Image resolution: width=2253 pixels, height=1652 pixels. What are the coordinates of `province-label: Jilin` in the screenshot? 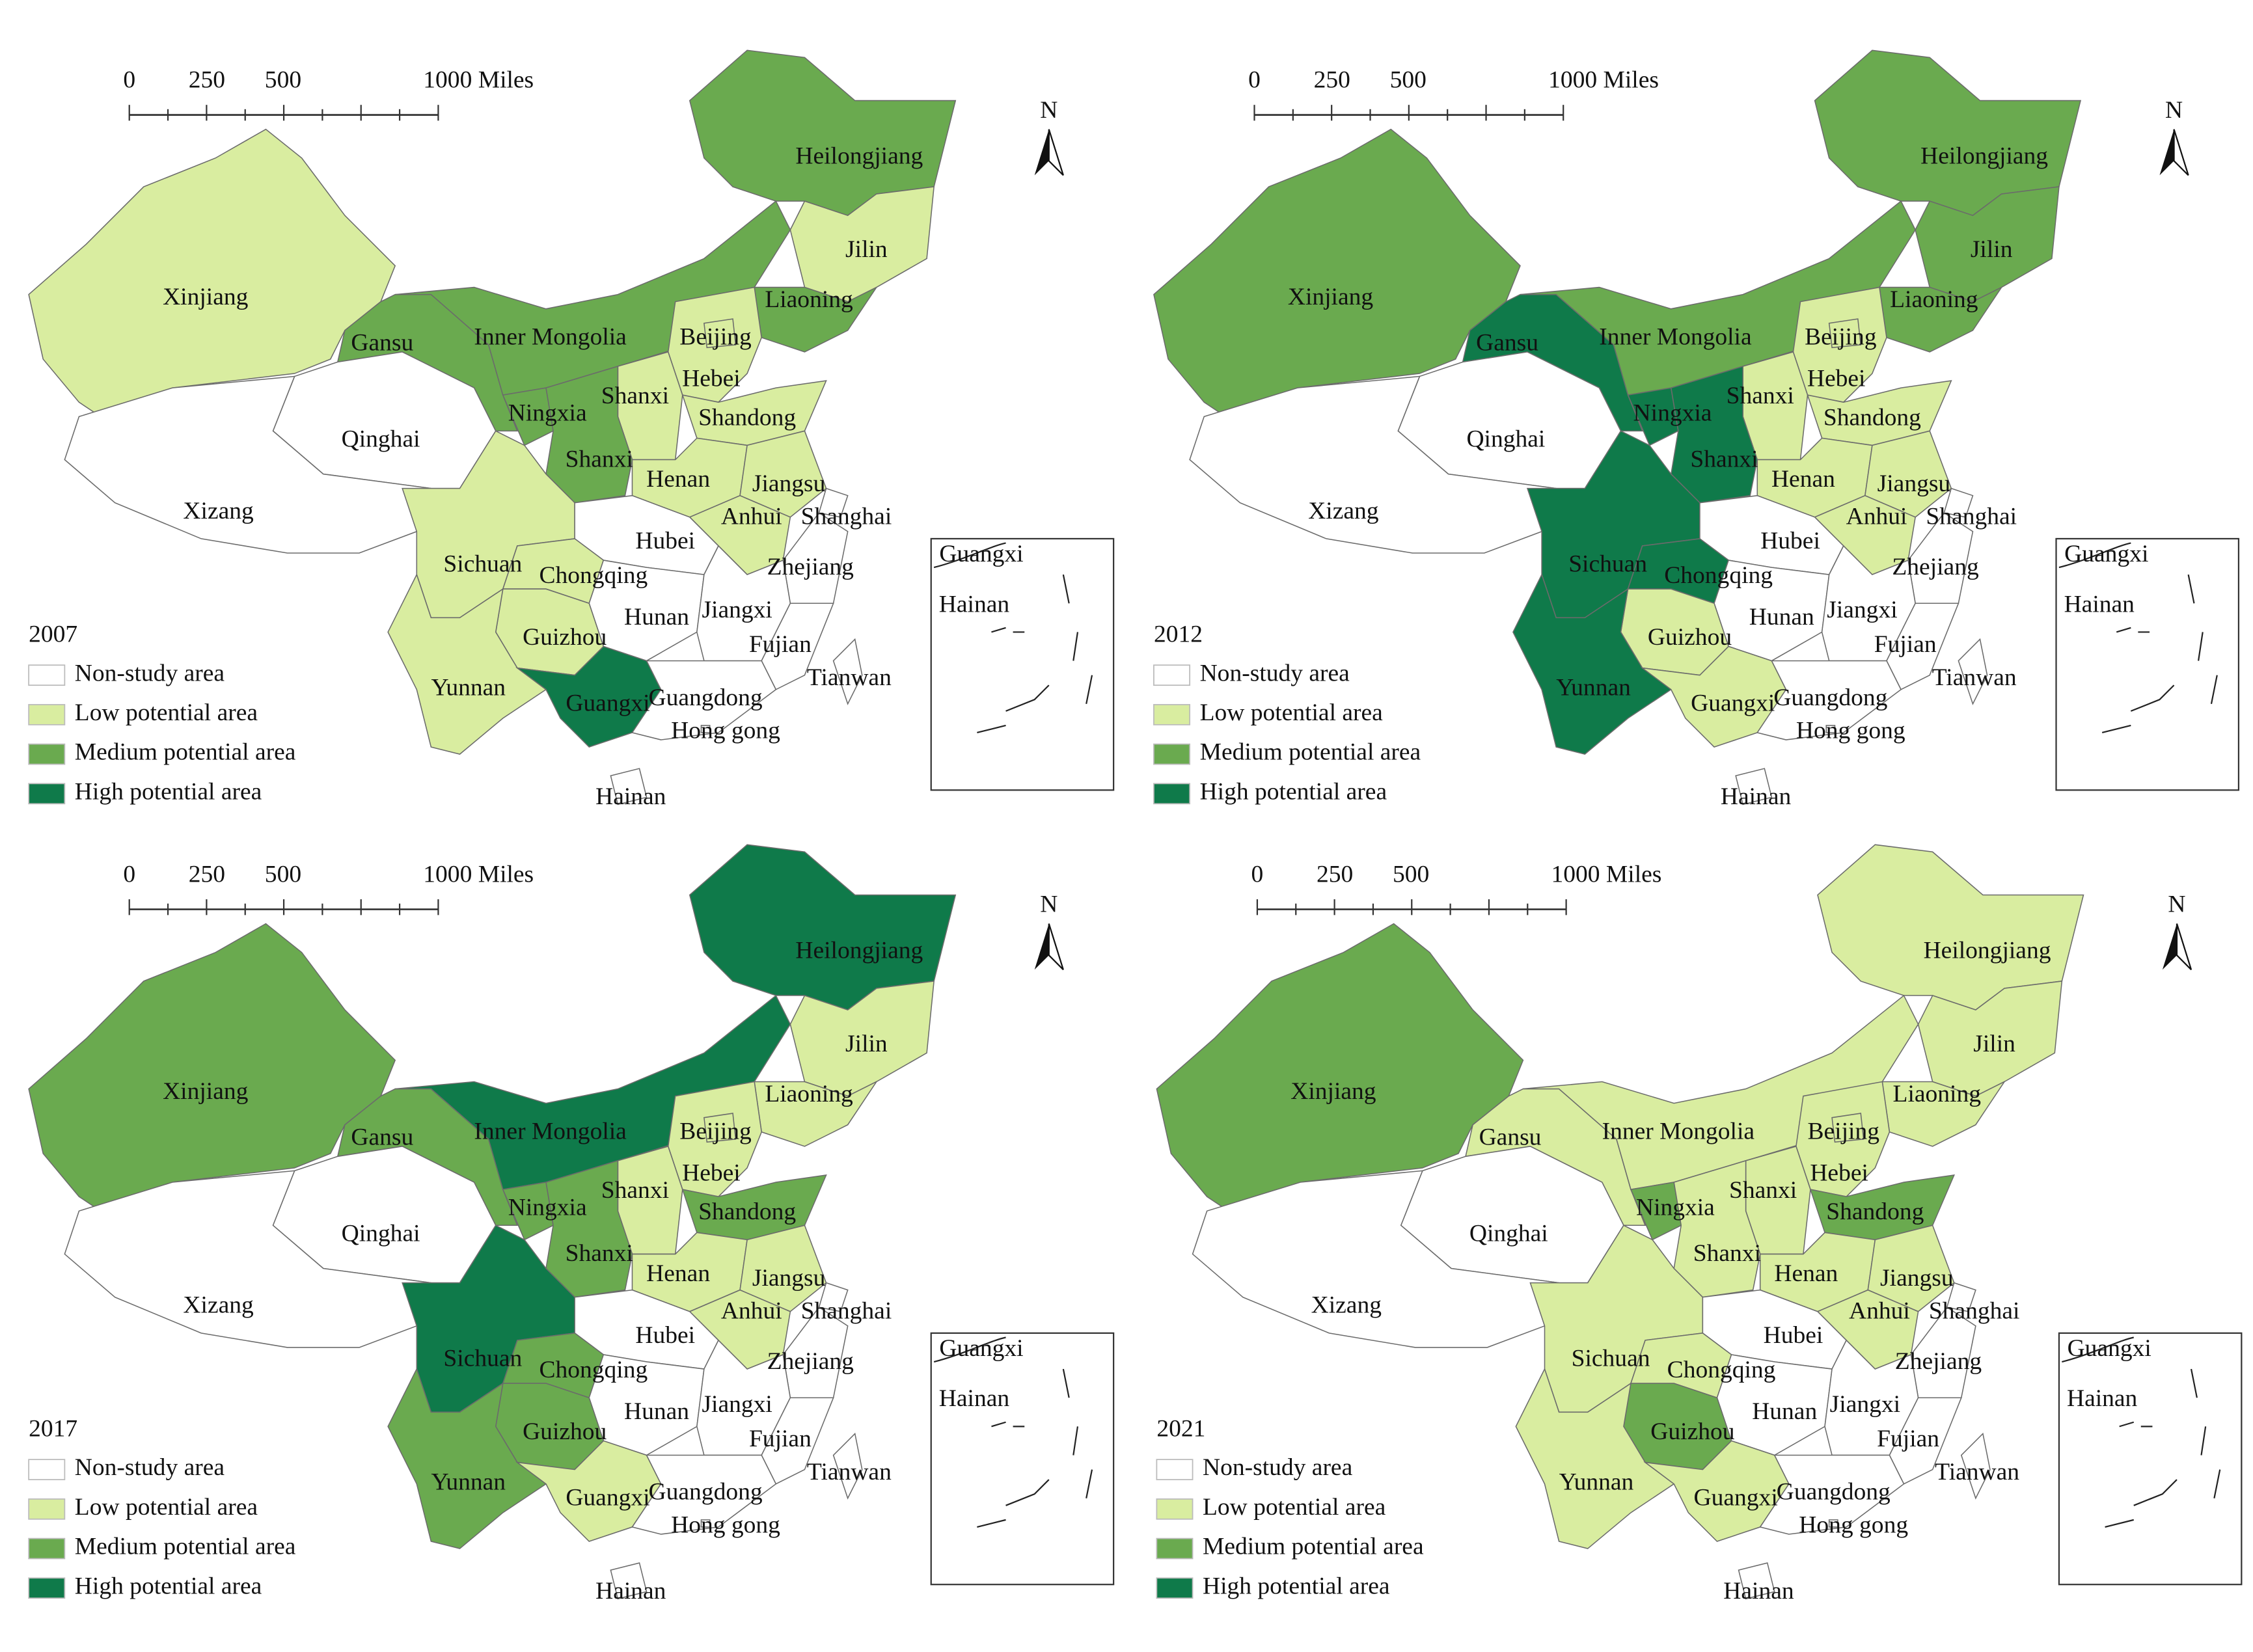 It's located at (1992, 250).